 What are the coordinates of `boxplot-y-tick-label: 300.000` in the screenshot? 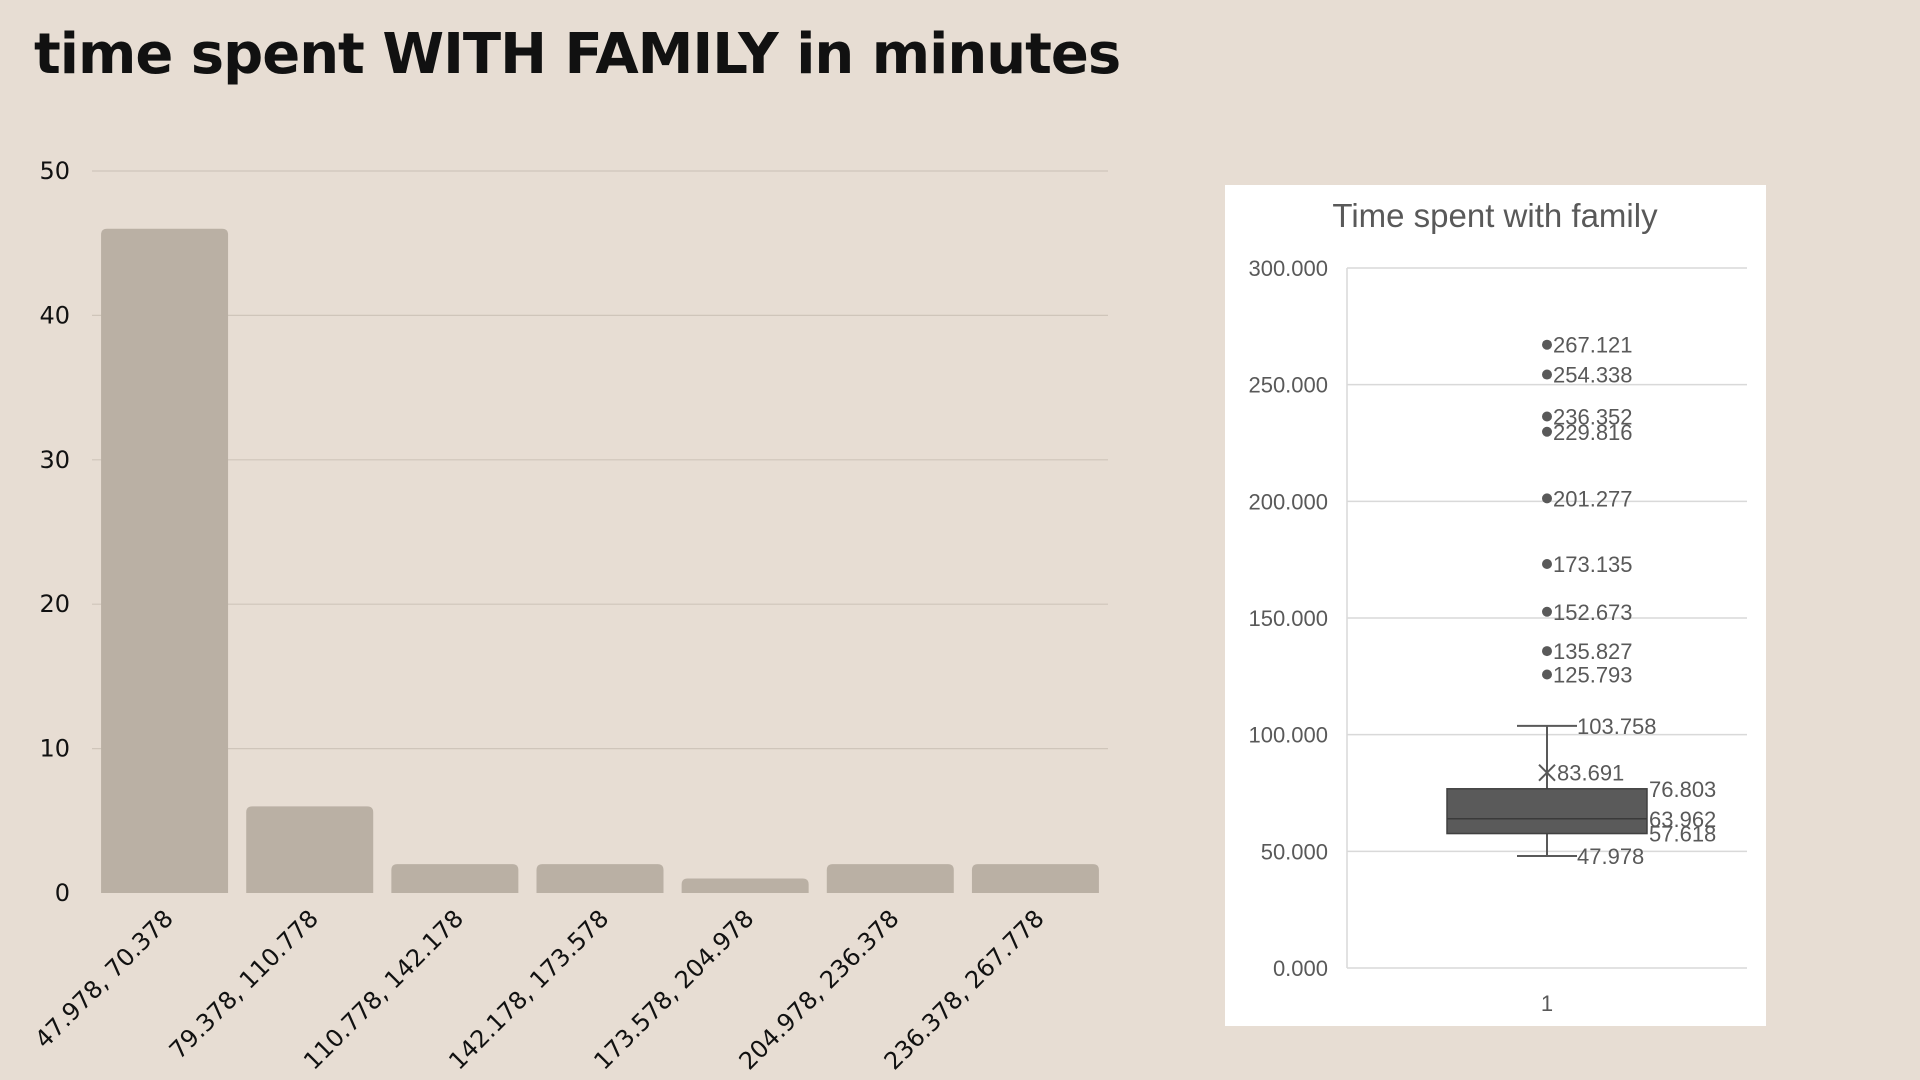 It's located at (1288, 268).